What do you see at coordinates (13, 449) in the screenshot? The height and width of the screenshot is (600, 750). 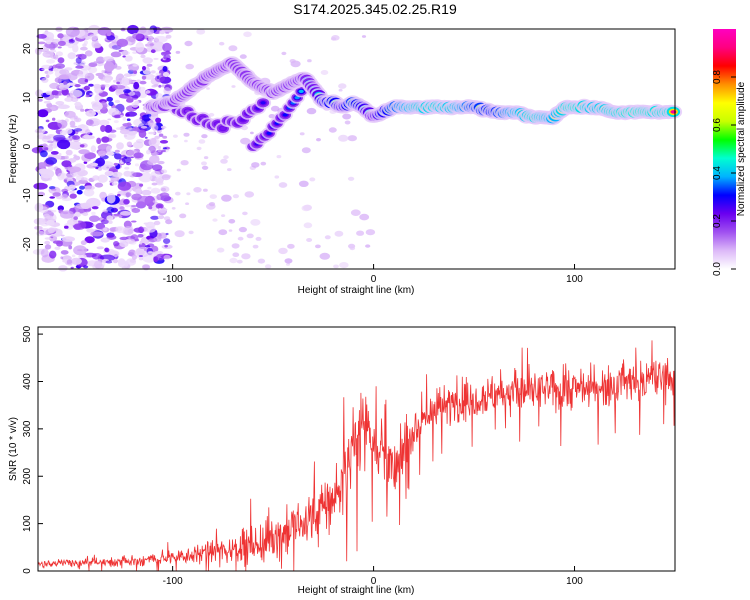 I see `snr-y-label: SNR (10 * v/v)` at bounding box center [13, 449].